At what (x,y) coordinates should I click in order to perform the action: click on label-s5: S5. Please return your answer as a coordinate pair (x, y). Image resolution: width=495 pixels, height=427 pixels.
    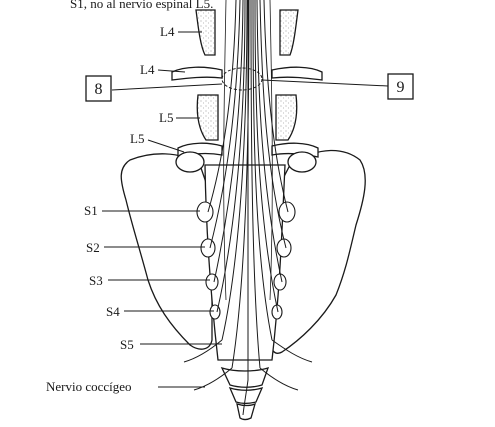
    Looking at the image, I should click on (127, 344).